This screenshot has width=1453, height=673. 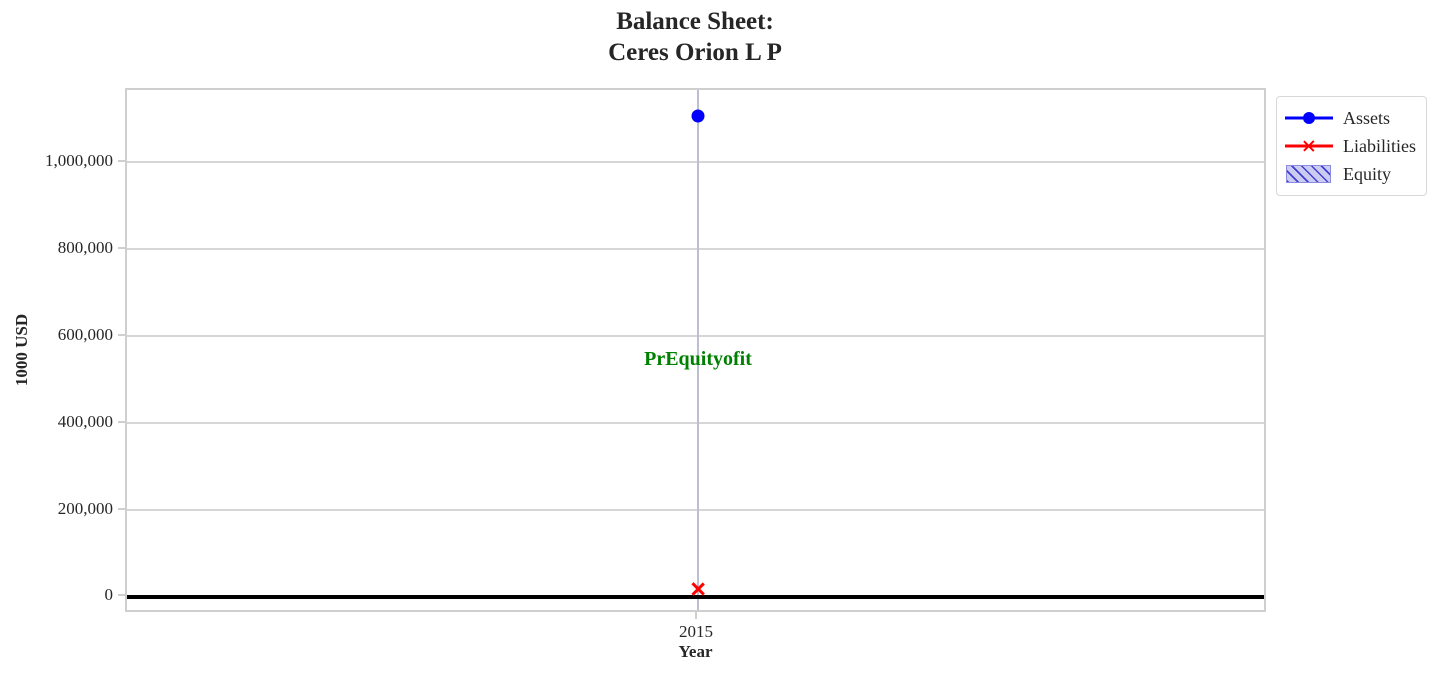 I want to click on data-point-assets, so click(x=698, y=116).